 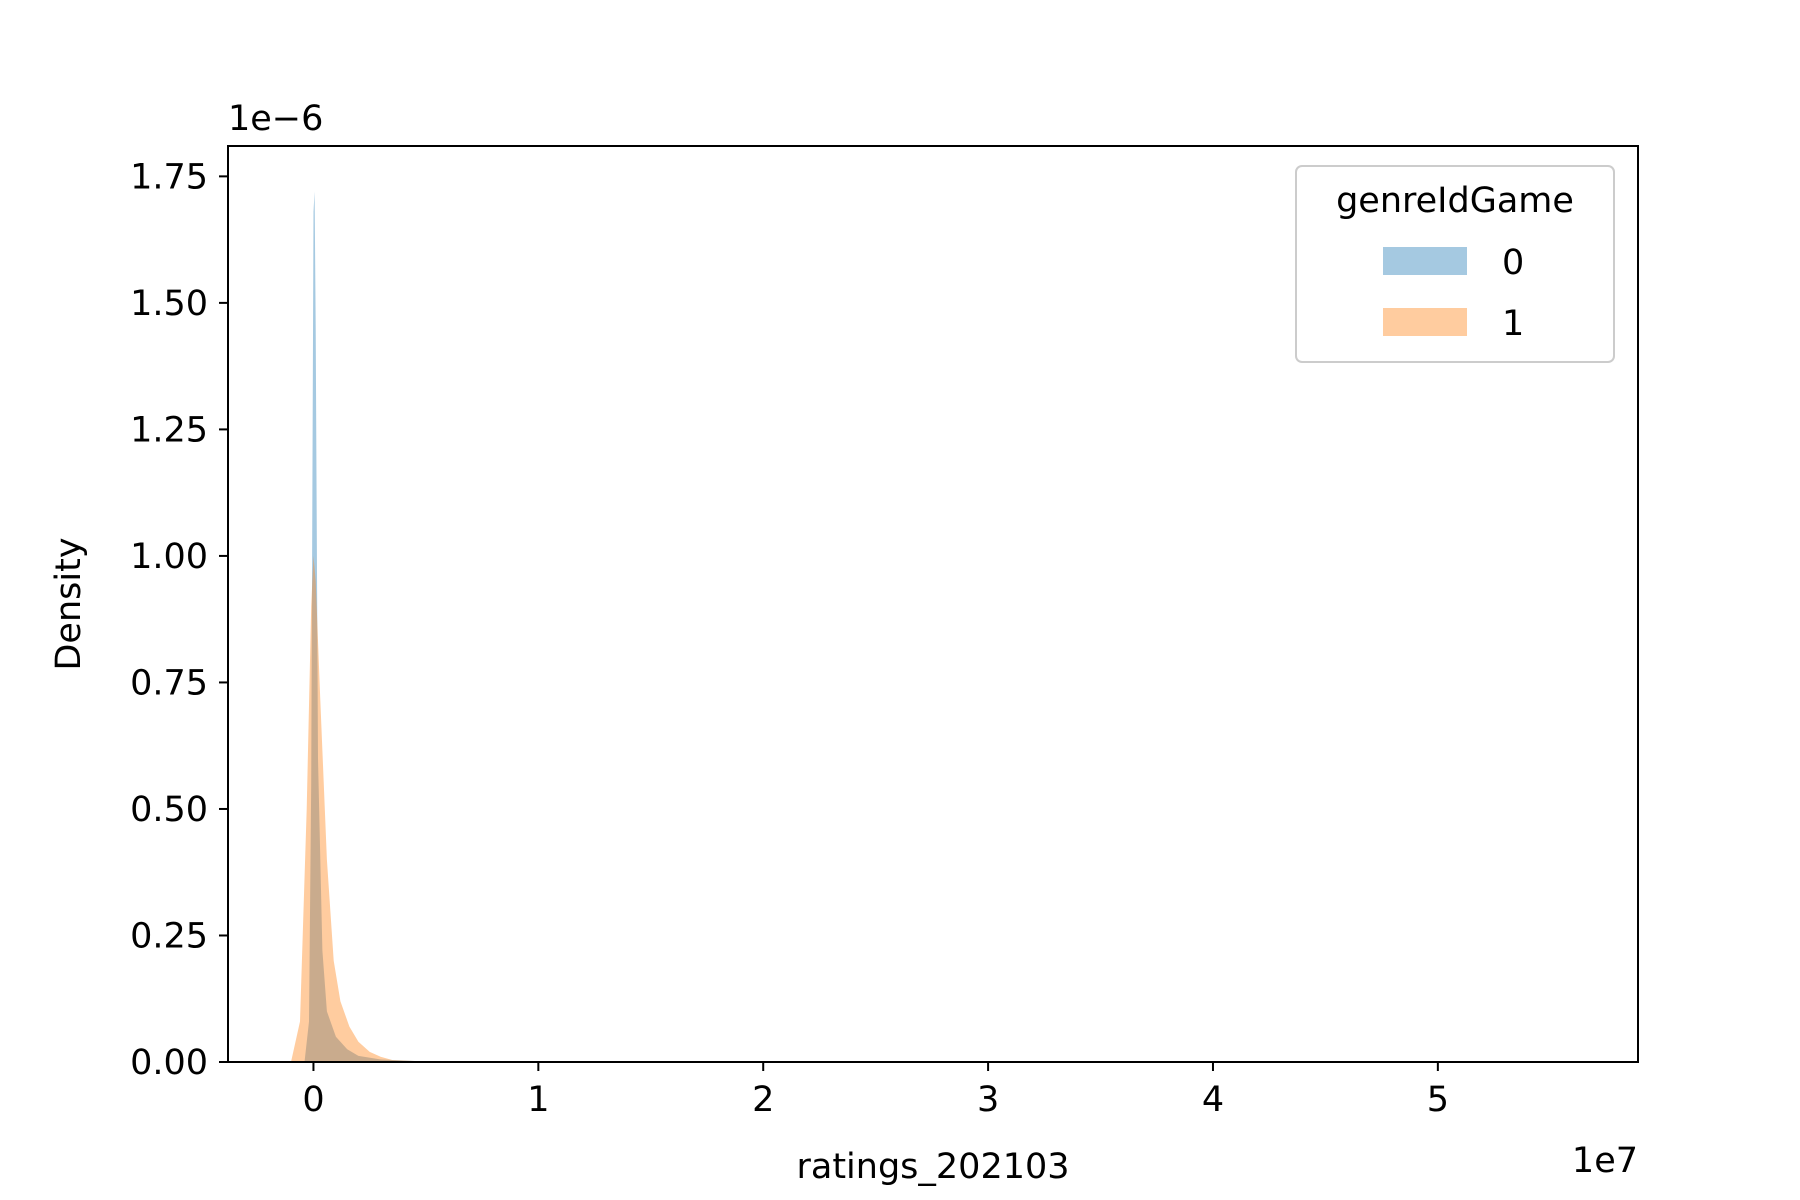 What do you see at coordinates (169, 810) in the screenshot?
I see `y-tick-label: 0.50` at bounding box center [169, 810].